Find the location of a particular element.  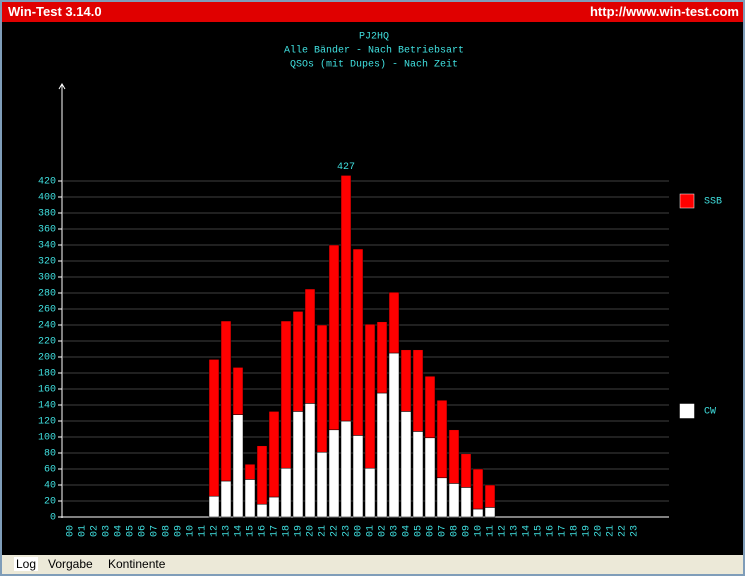

y-tick-label: 80 is located at coordinates (50, 454).